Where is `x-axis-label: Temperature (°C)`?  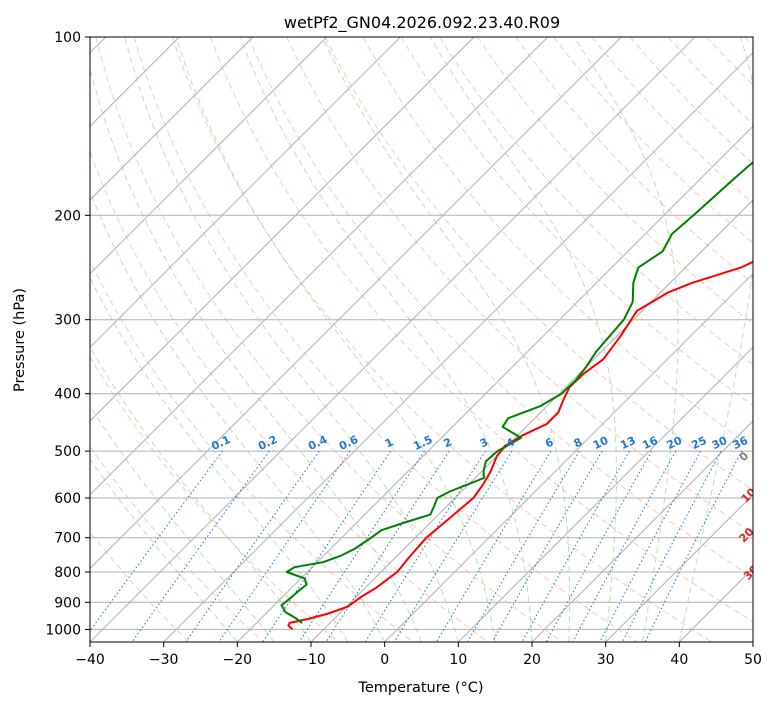
x-axis-label: Temperature (°C) is located at coordinates (420, 688).